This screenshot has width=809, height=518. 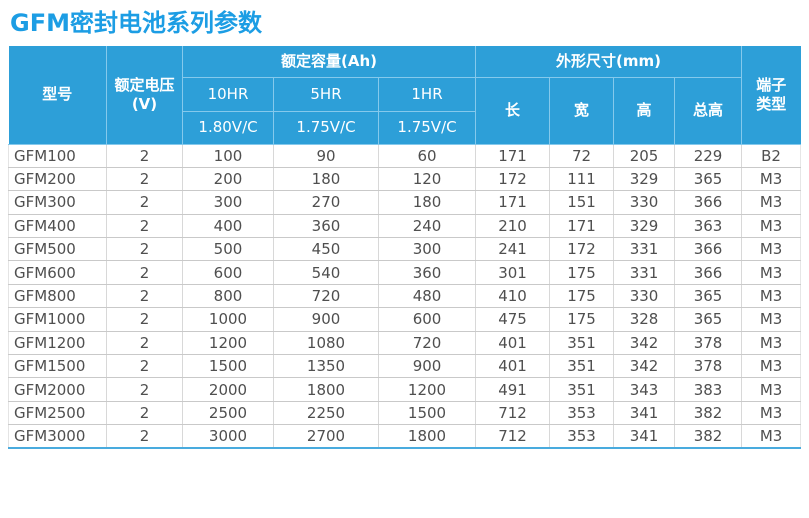 I want to click on col-header-5hr-cutoff: 1.75V/C, so click(x=326, y=127).